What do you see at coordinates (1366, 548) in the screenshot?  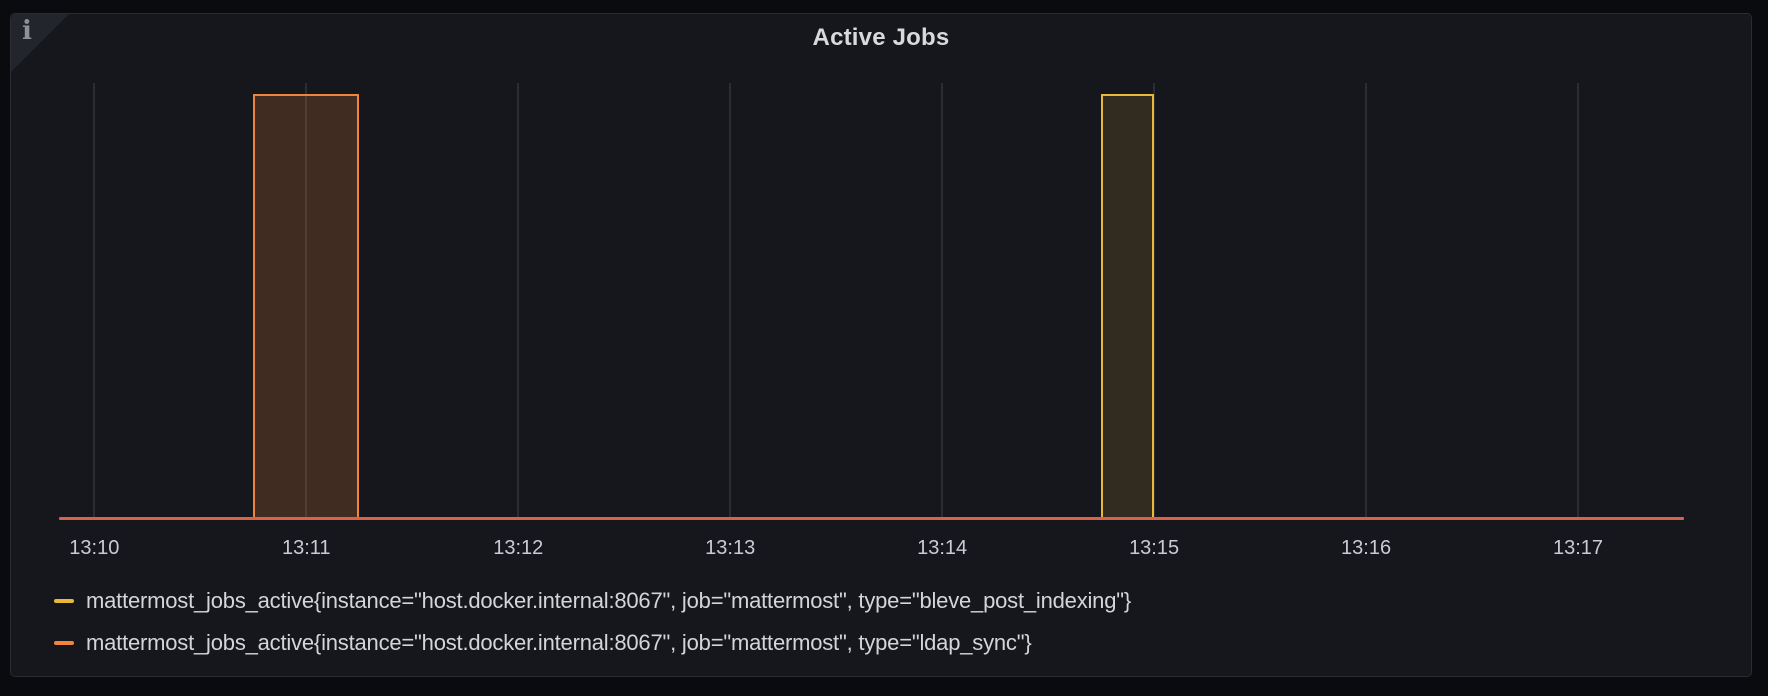 I see `x-axis-tick-label: 13:16` at bounding box center [1366, 548].